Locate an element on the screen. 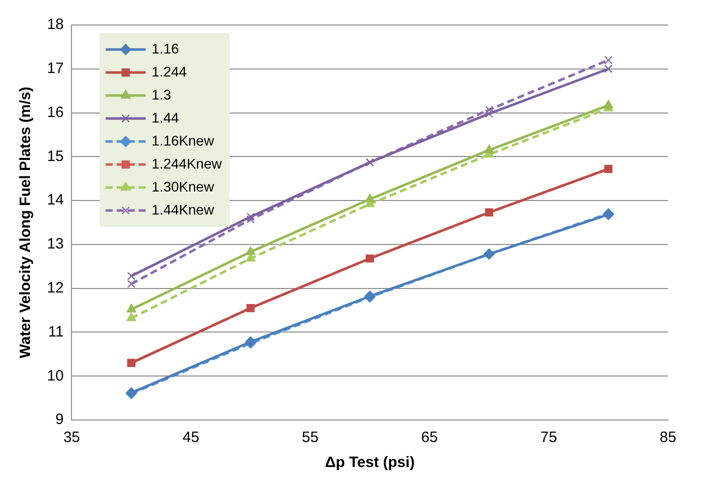 This screenshot has width=701, height=489. legend-label: 1.3 is located at coordinates (162, 94).